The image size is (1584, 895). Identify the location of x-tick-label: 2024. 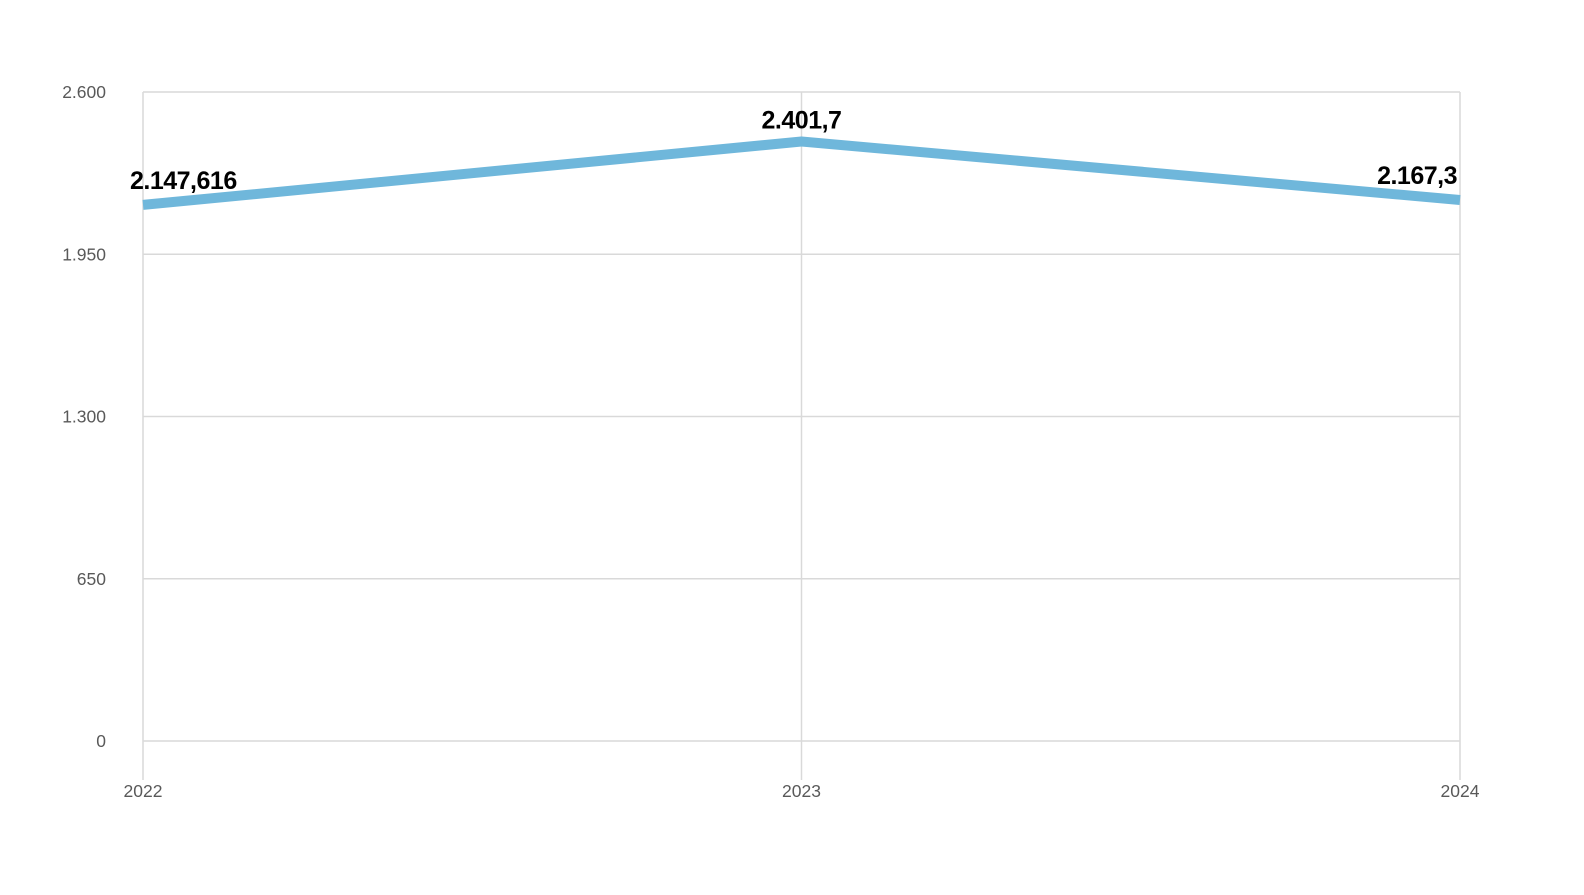
(1460, 791).